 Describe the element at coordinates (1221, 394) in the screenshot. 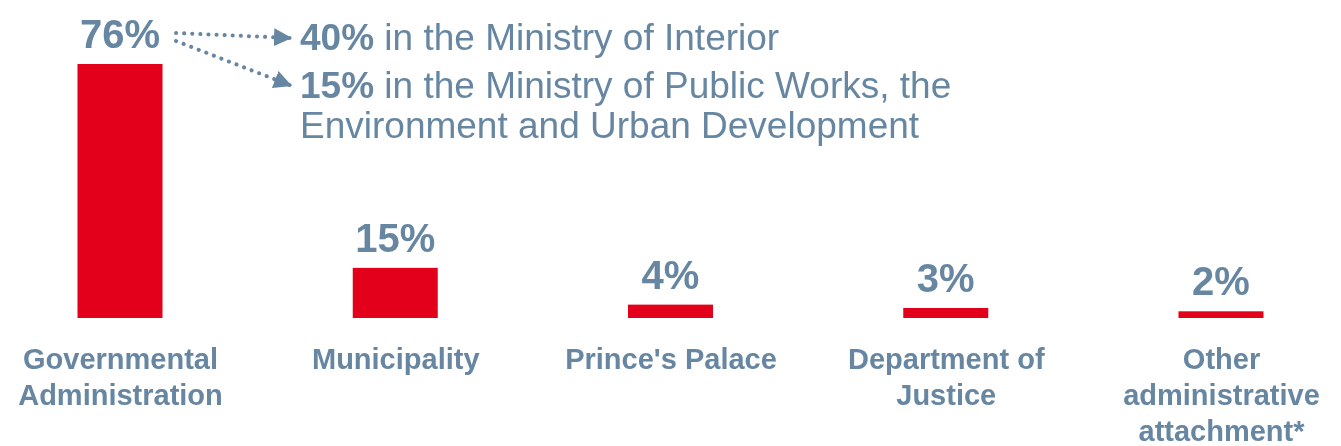

I see `x-tick-label: Other administrative attachment*` at that location.